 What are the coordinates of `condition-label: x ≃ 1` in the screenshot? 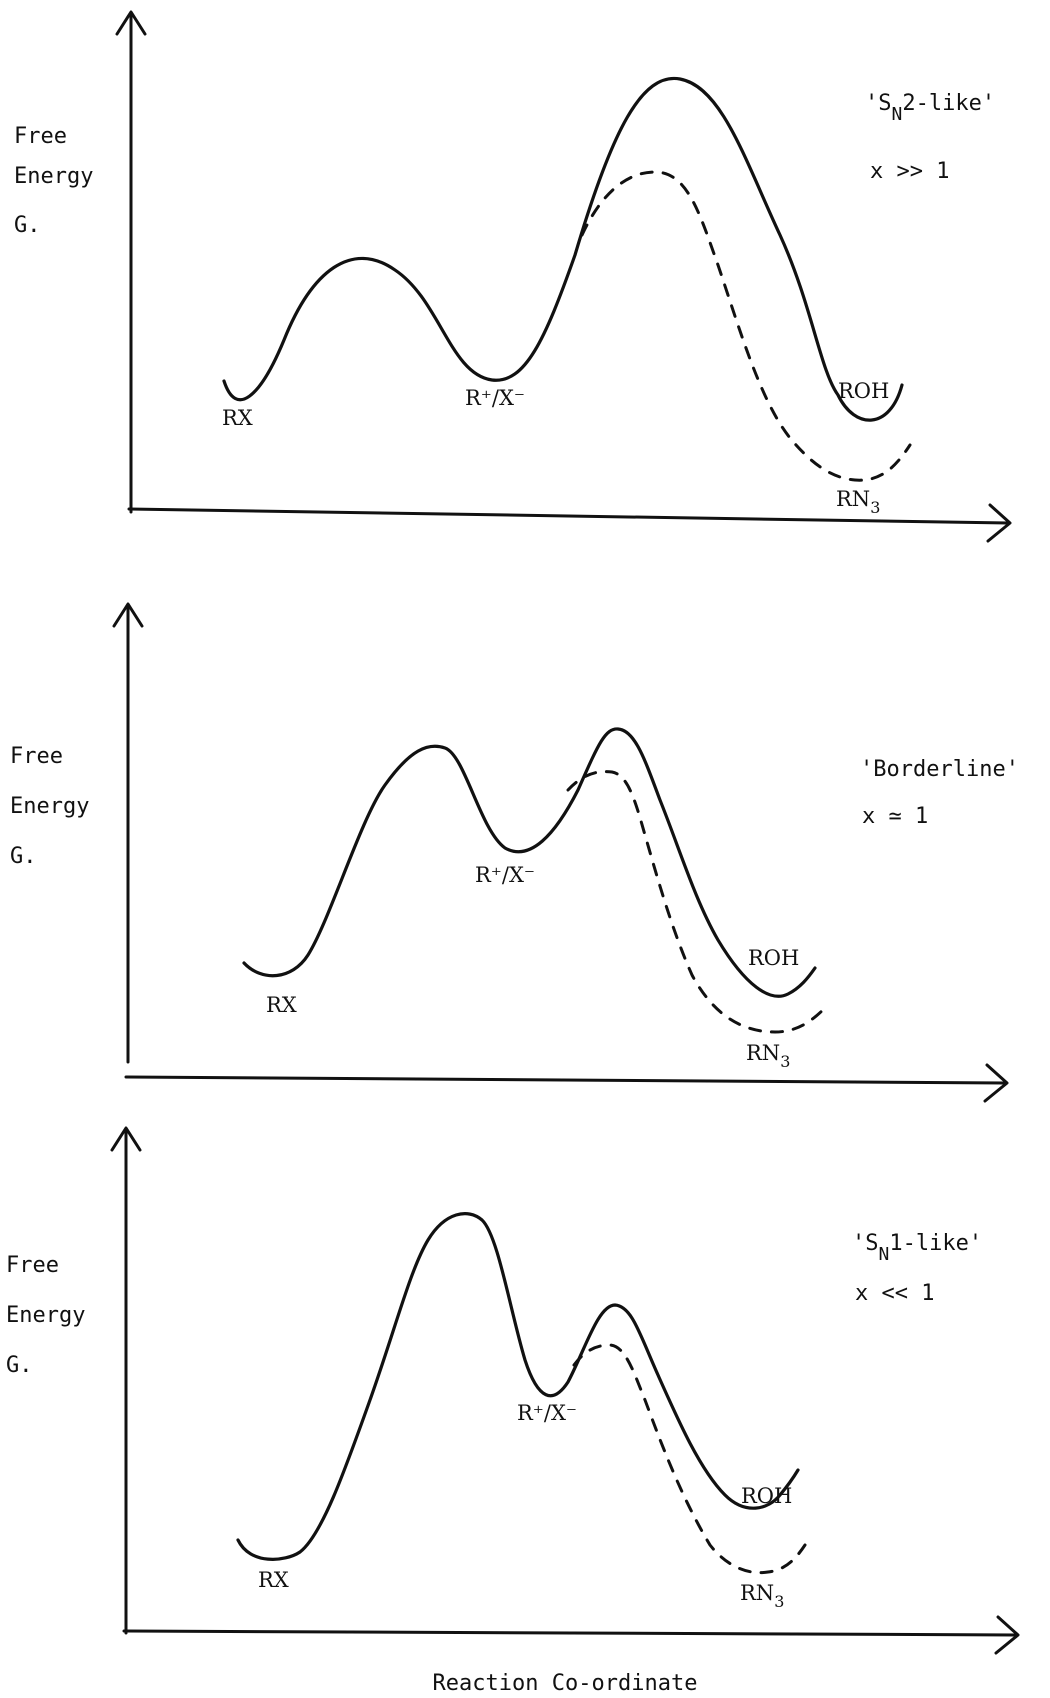 It's located at (895, 816).